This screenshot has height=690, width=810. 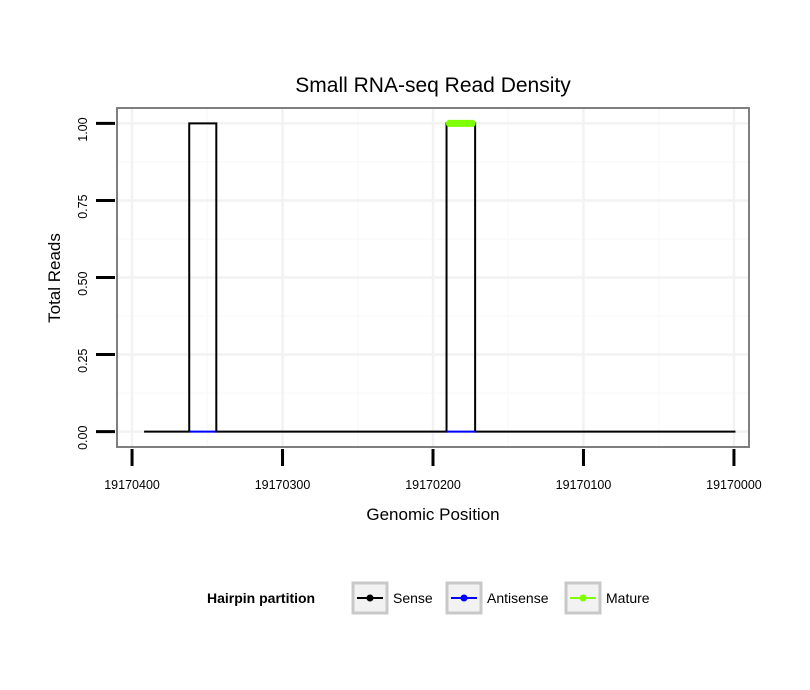 What do you see at coordinates (83, 361) in the screenshot?
I see `y-tick-label: 0.25` at bounding box center [83, 361].